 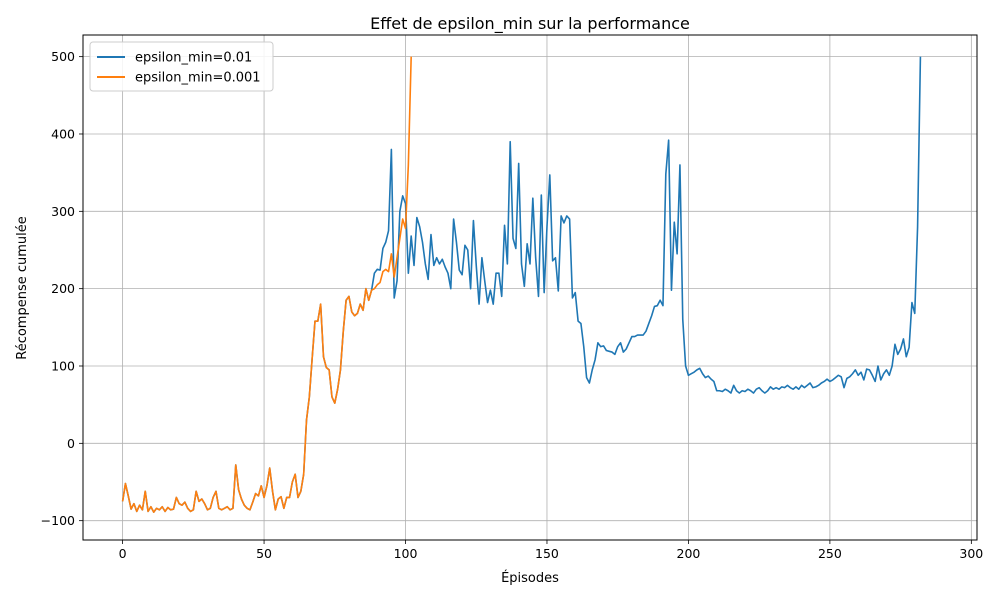 What do you see at coordinates (63, 56) in the screenshot?
I see `y-tick-label: 500` at bounding box center [63, 56].